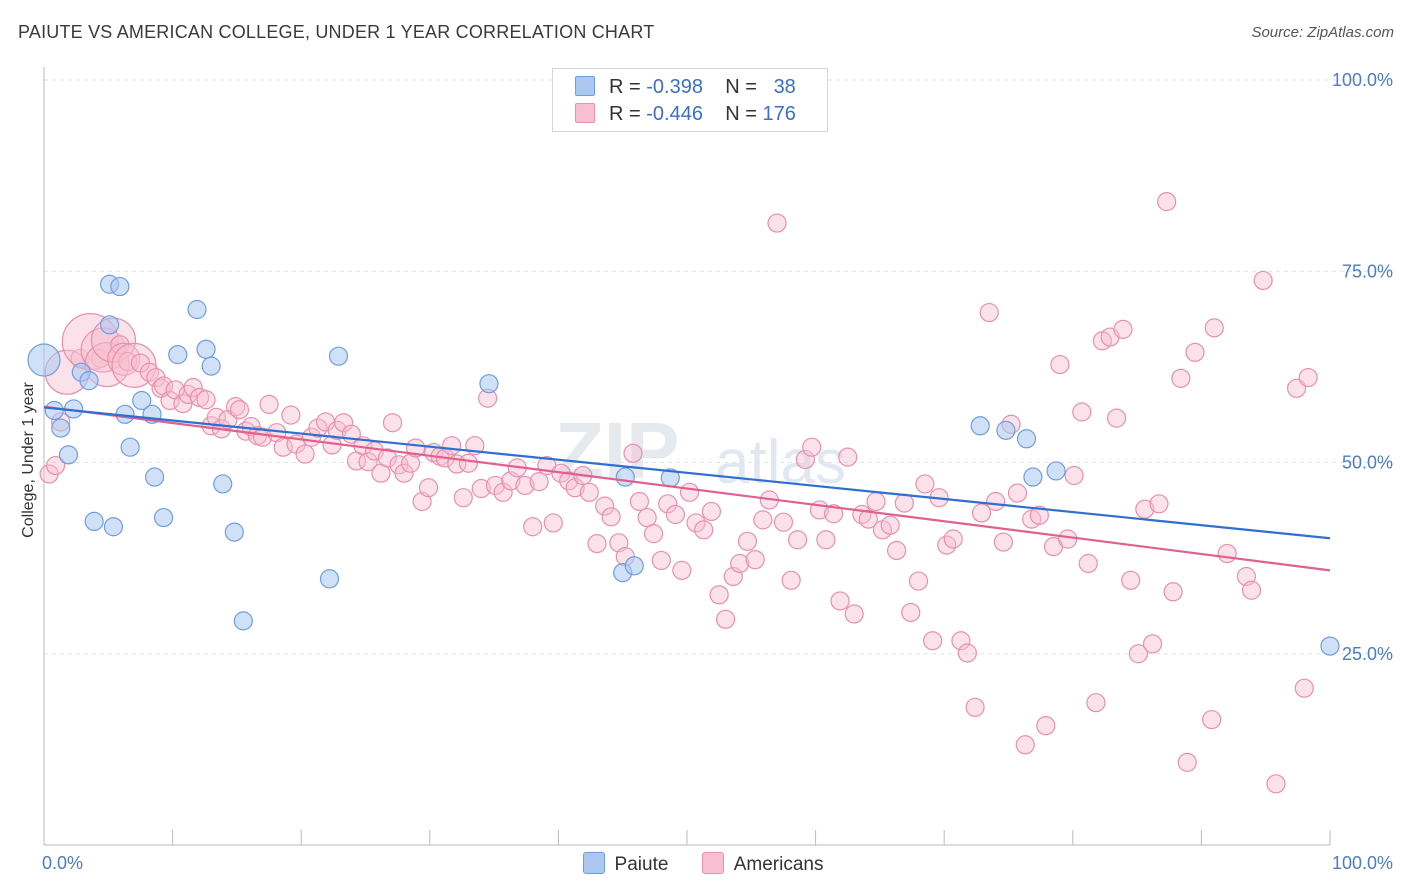  What do you see at coordinates (1367, 654) in the screenshot?
I see `y-tick-label: 25.0%` at bounding box center [1367, 654].